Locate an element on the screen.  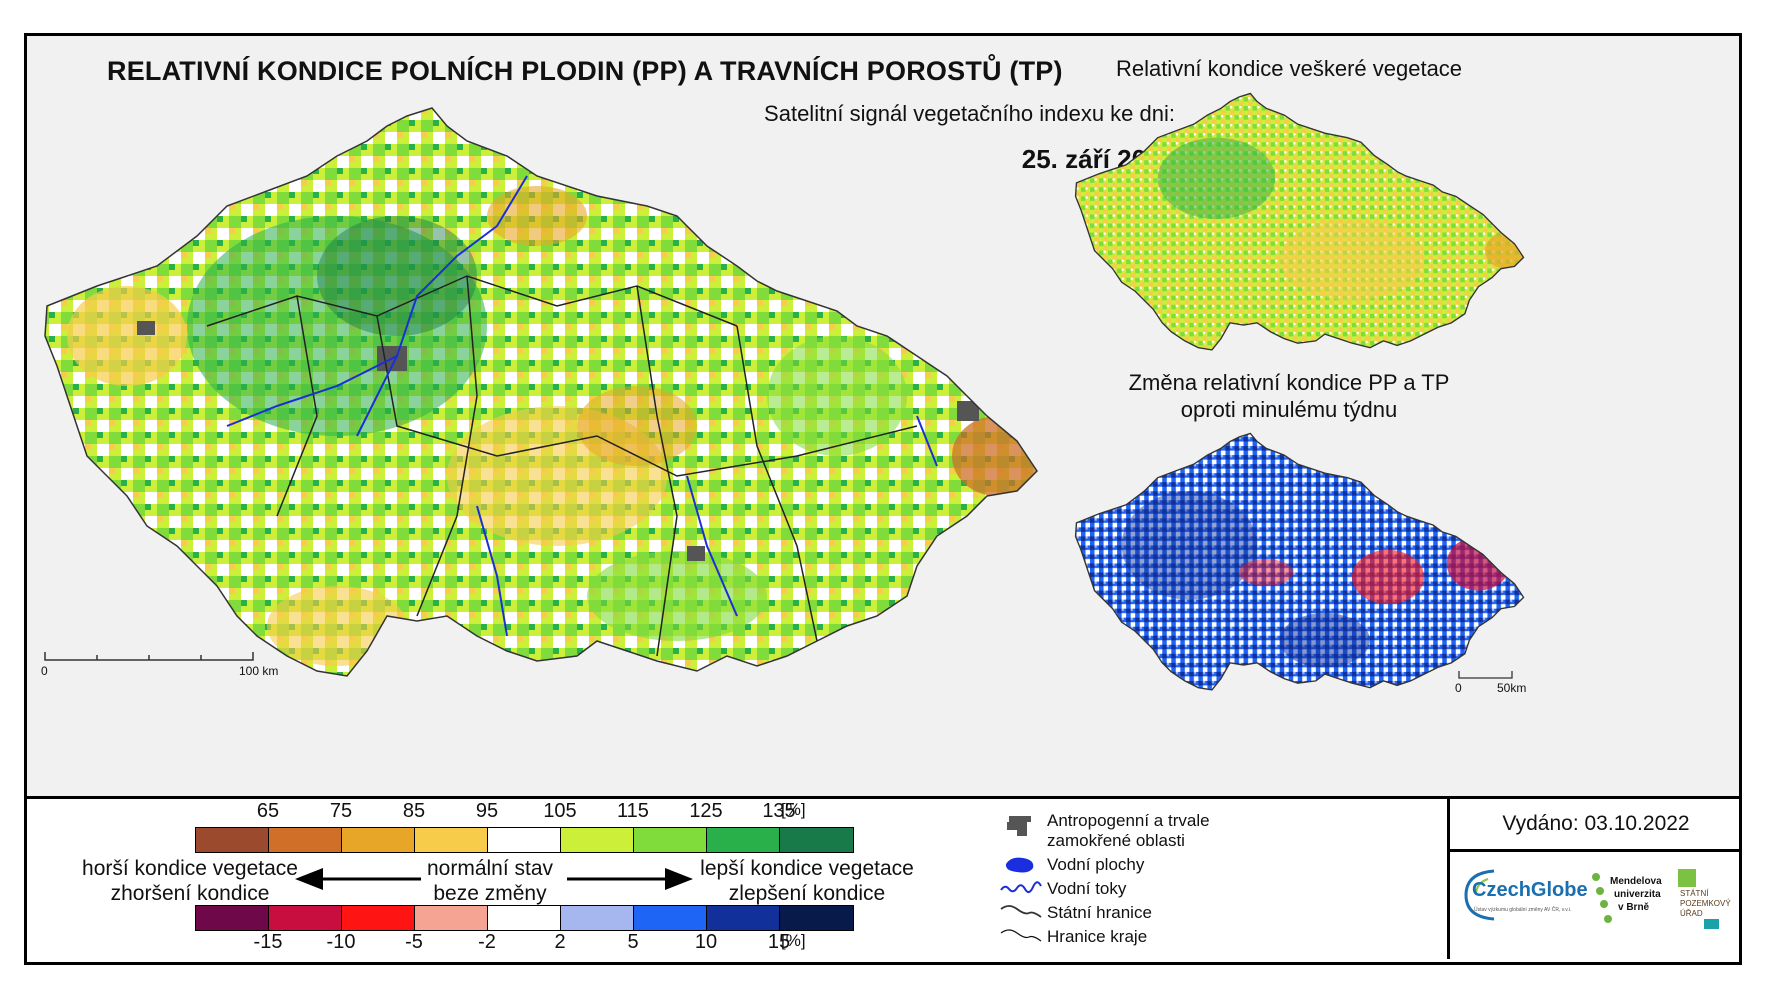
river-icon is located at coordinates (1021, 887).